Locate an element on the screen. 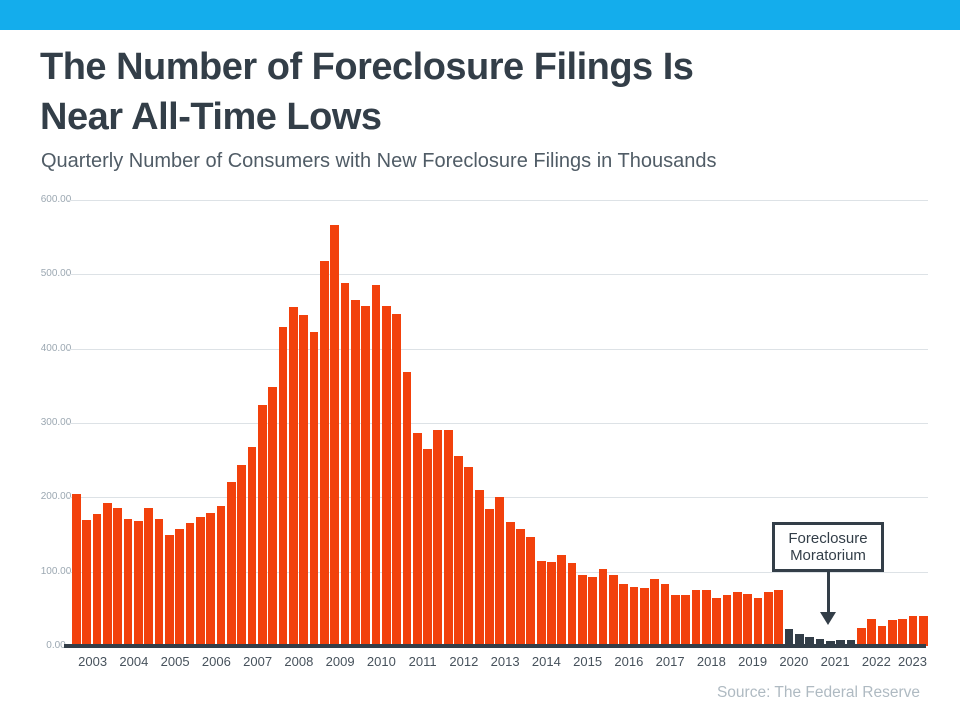 This screenshot has height=720, width=960. x-axis-line is located at coordinates (495, 646).